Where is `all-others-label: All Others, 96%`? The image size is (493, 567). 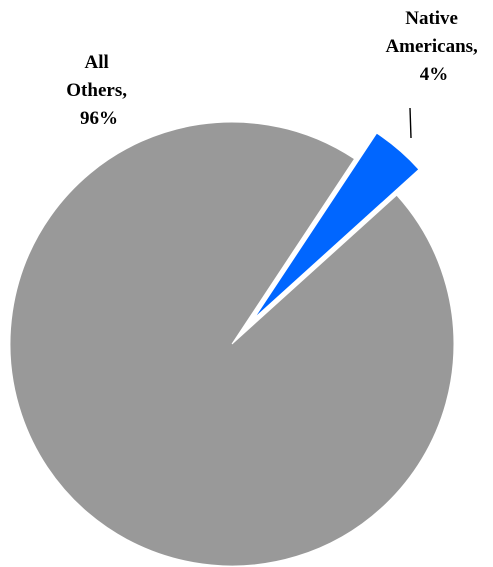
all-others-label: All Others, 96% is located at coordinates (98, 90).